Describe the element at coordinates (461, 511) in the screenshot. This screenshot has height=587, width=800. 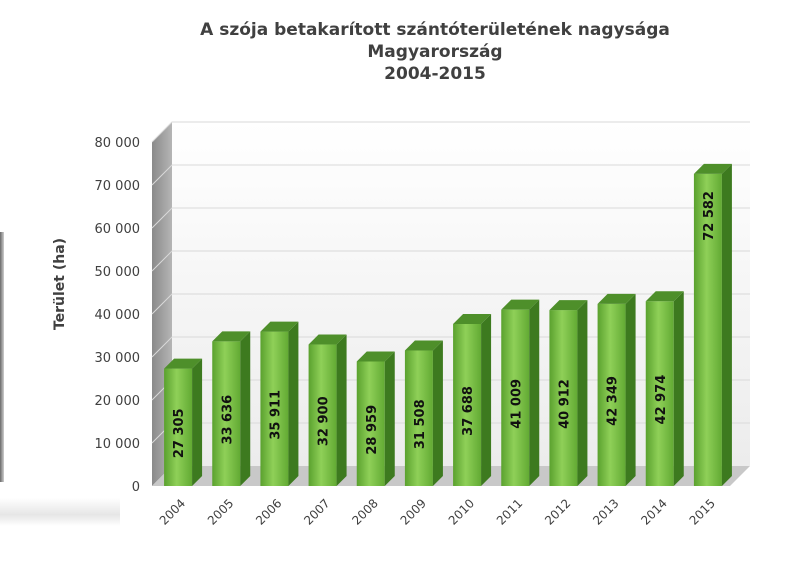
I see `x-tick-label: 2010` at that location.